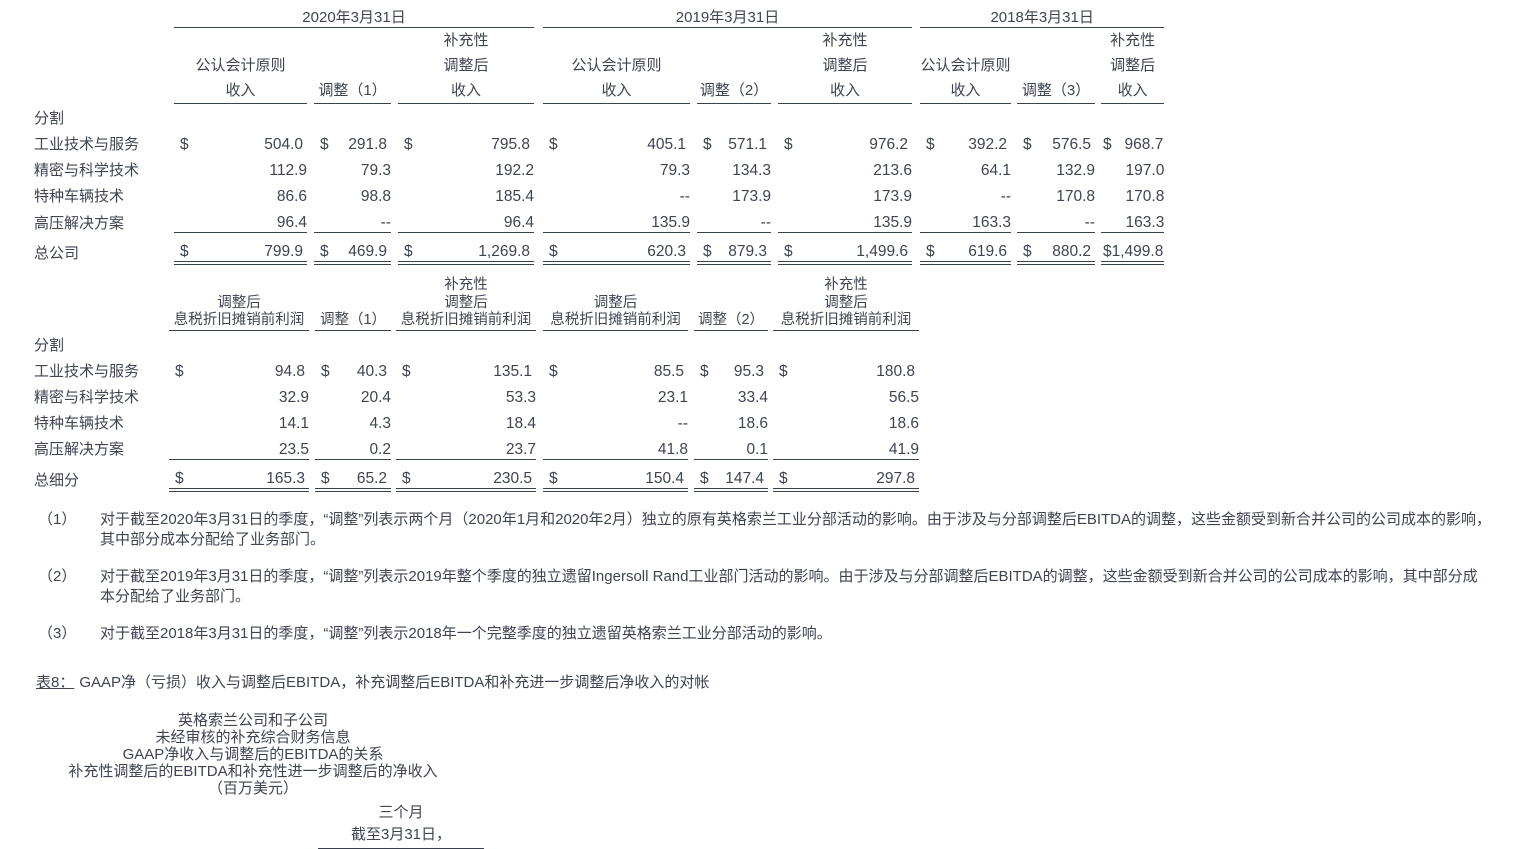 This screenshot has height=849, width=1527. Describe the element at coordinates (241, 144) in the screenshot. I see `cell-value: $504.0` at that location.